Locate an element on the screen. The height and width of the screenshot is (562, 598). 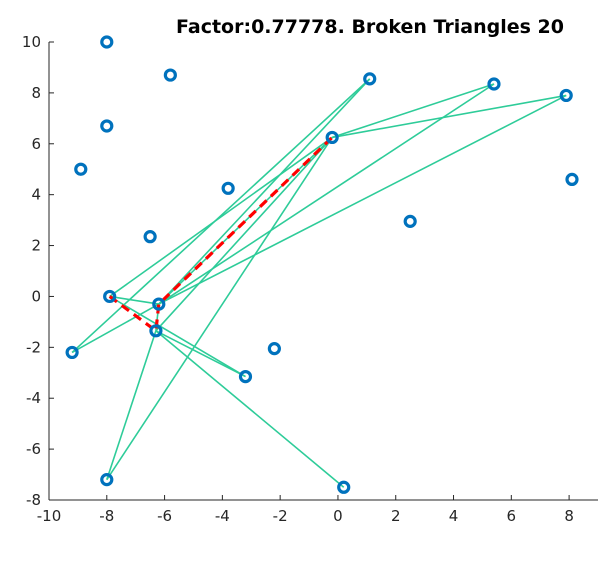
chart-title: Factor:0.77778. Broken Triangles 20 is located at coordinates (370, 27).